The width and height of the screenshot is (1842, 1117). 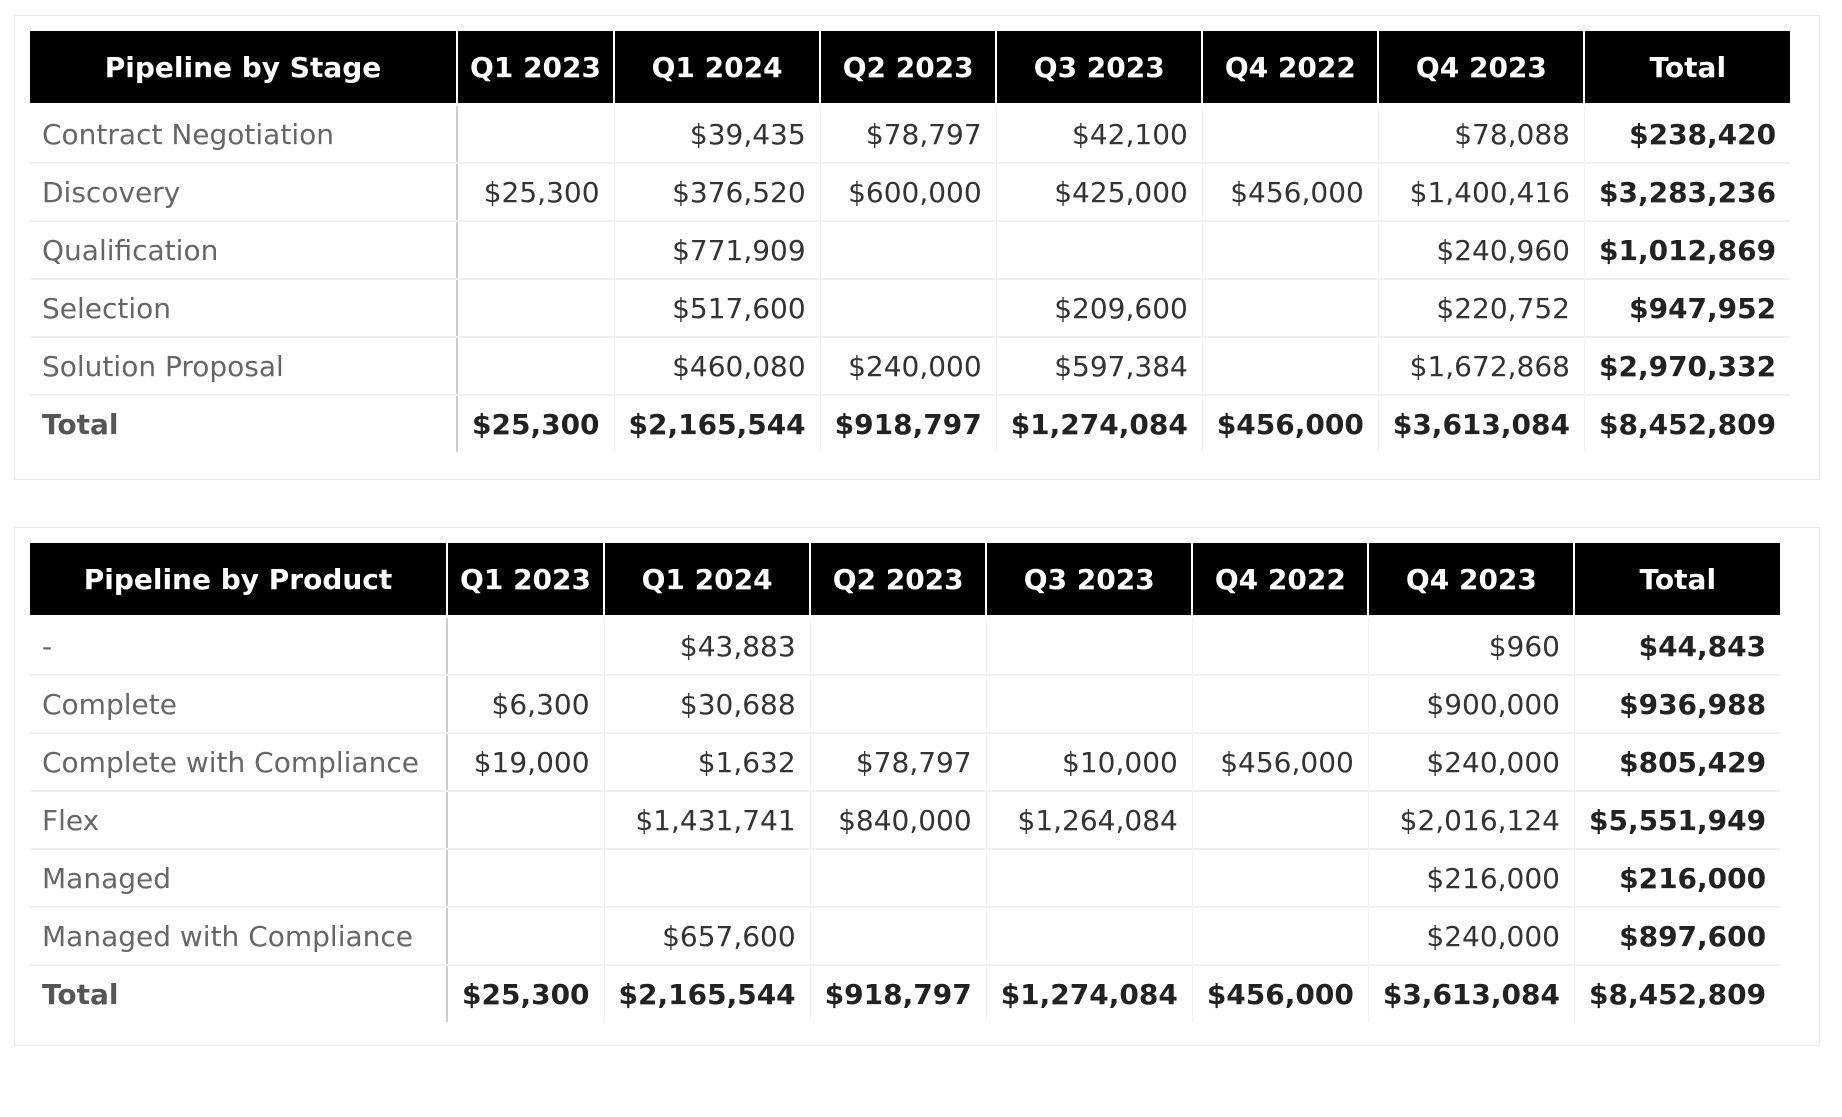 What do you see at coordinates (535, 68) in the screenshot?
I see `column-header: Q1 2023` at bounding box center [535, 68].